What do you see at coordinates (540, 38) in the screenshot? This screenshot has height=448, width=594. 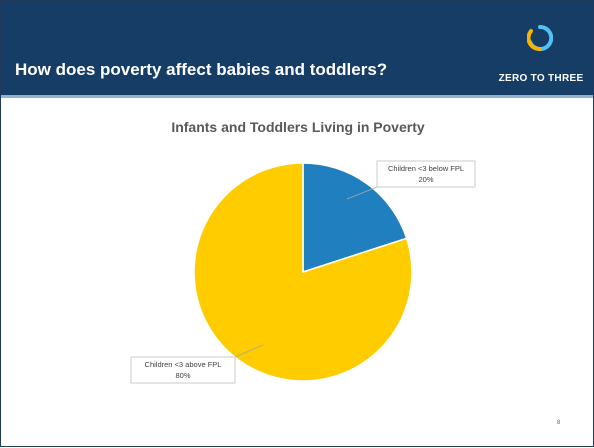 I see `logo-swirl-icon` at bounding box center [540, 38].